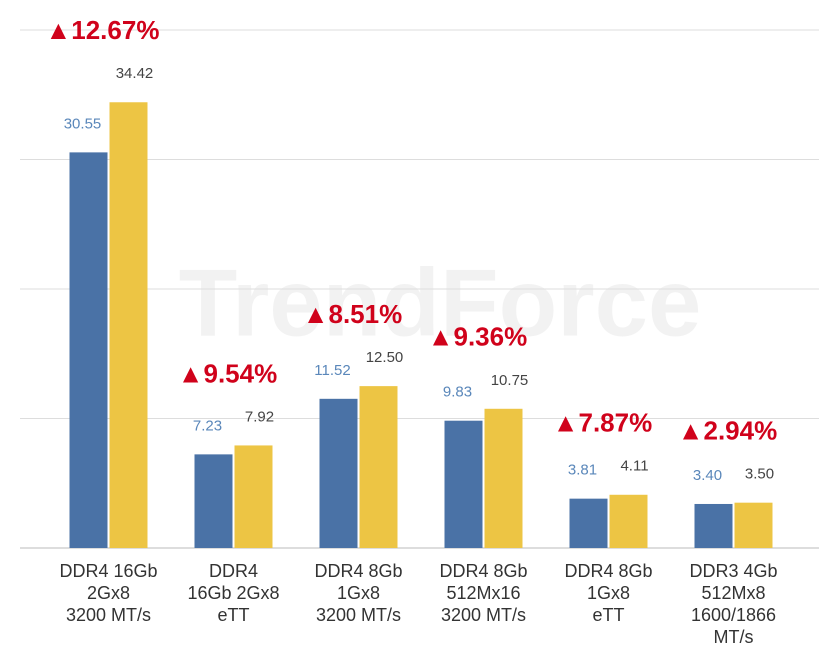 The image size is (819, 666). Describe the element at coordinates (233, 571) in the screenshot. I see `x-tick-label: DDR4` at that location.